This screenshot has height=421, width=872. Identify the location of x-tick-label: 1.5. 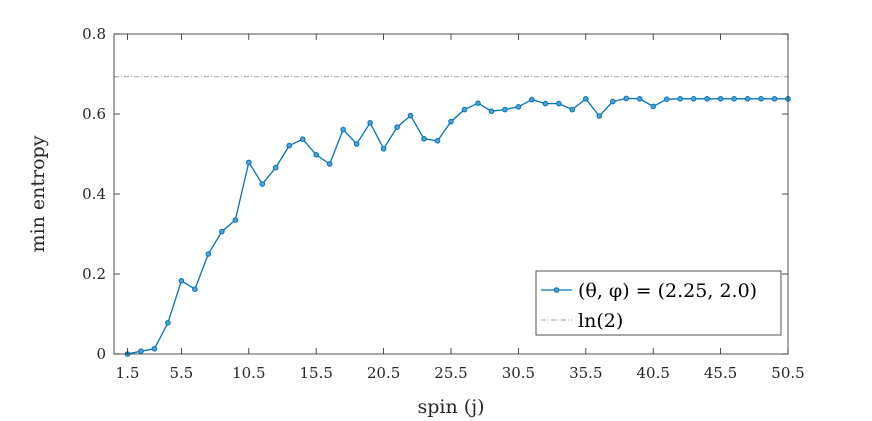
(128, 373).